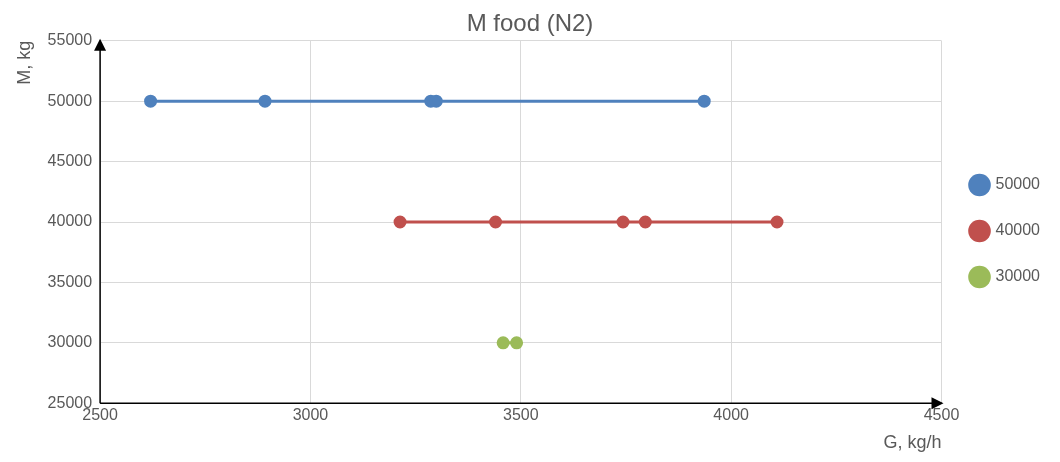 The width and height of the screenshot is (1060, 462). What do you see at coordinates (310, 415) in the screenshot?
I see `x-tick-label: 3000` at bounding box center [310, 415].